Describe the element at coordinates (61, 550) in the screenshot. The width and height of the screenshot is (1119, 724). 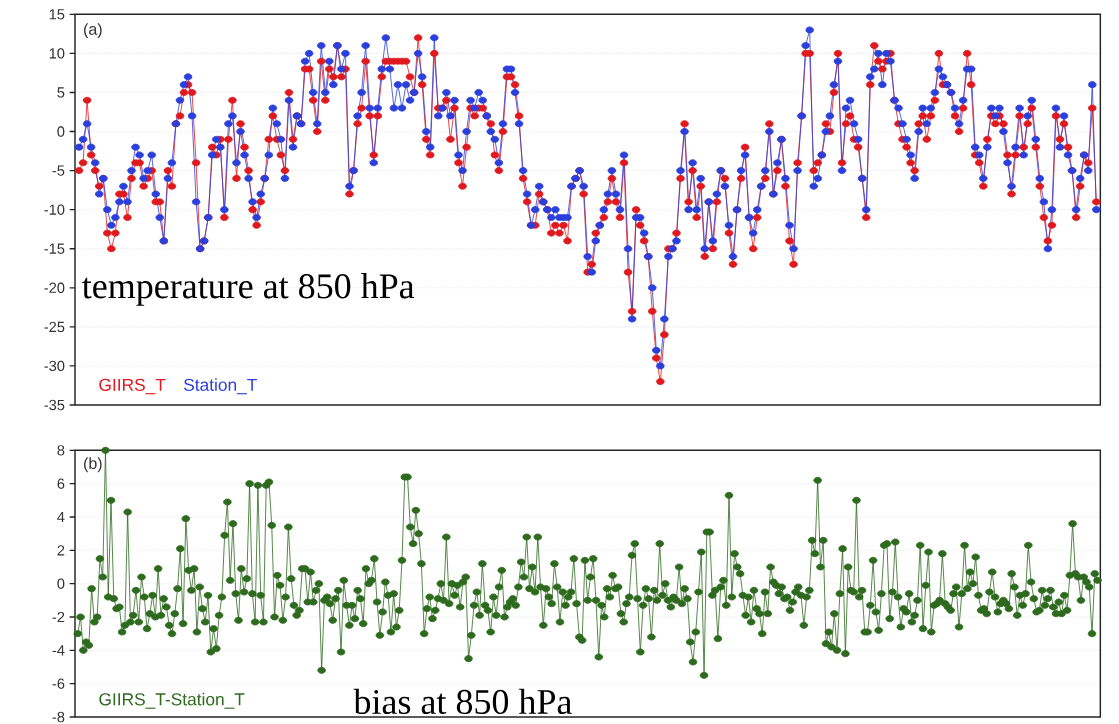
I see `y-tick-label: 2` at that location.